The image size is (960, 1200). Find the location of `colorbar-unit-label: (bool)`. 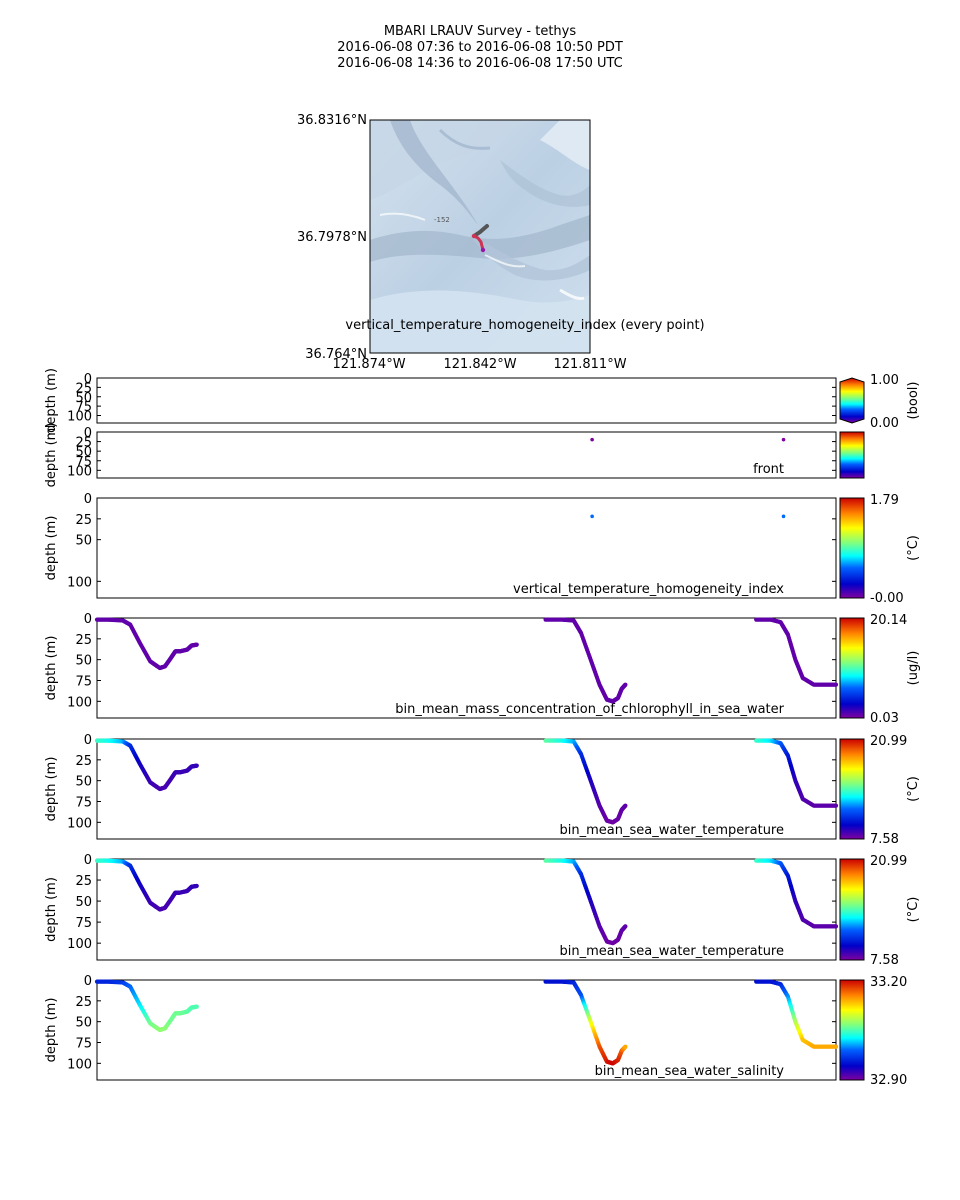

colorbar-unit-label: (bool) is located at coordinates (913, 401).